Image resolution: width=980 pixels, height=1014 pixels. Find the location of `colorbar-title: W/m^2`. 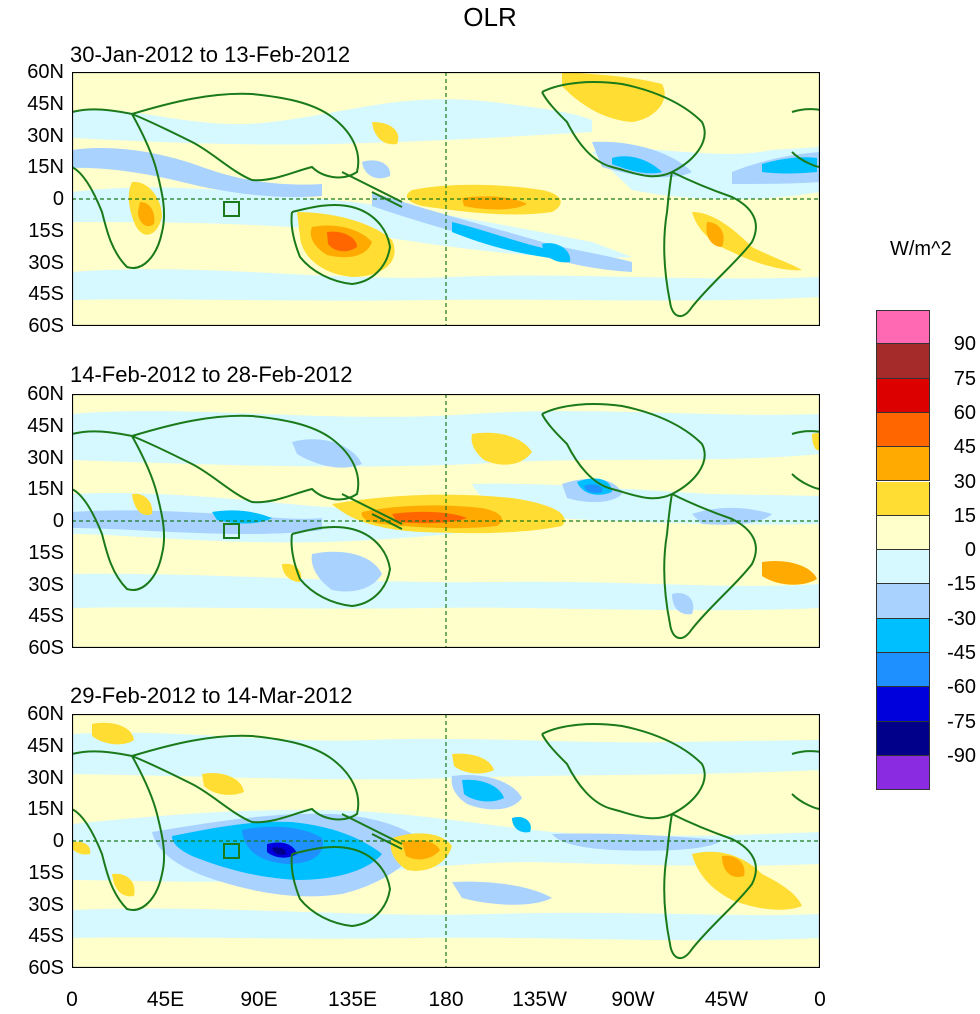

colorbar-title: W/m^2 is located at coordinates (921, 249).